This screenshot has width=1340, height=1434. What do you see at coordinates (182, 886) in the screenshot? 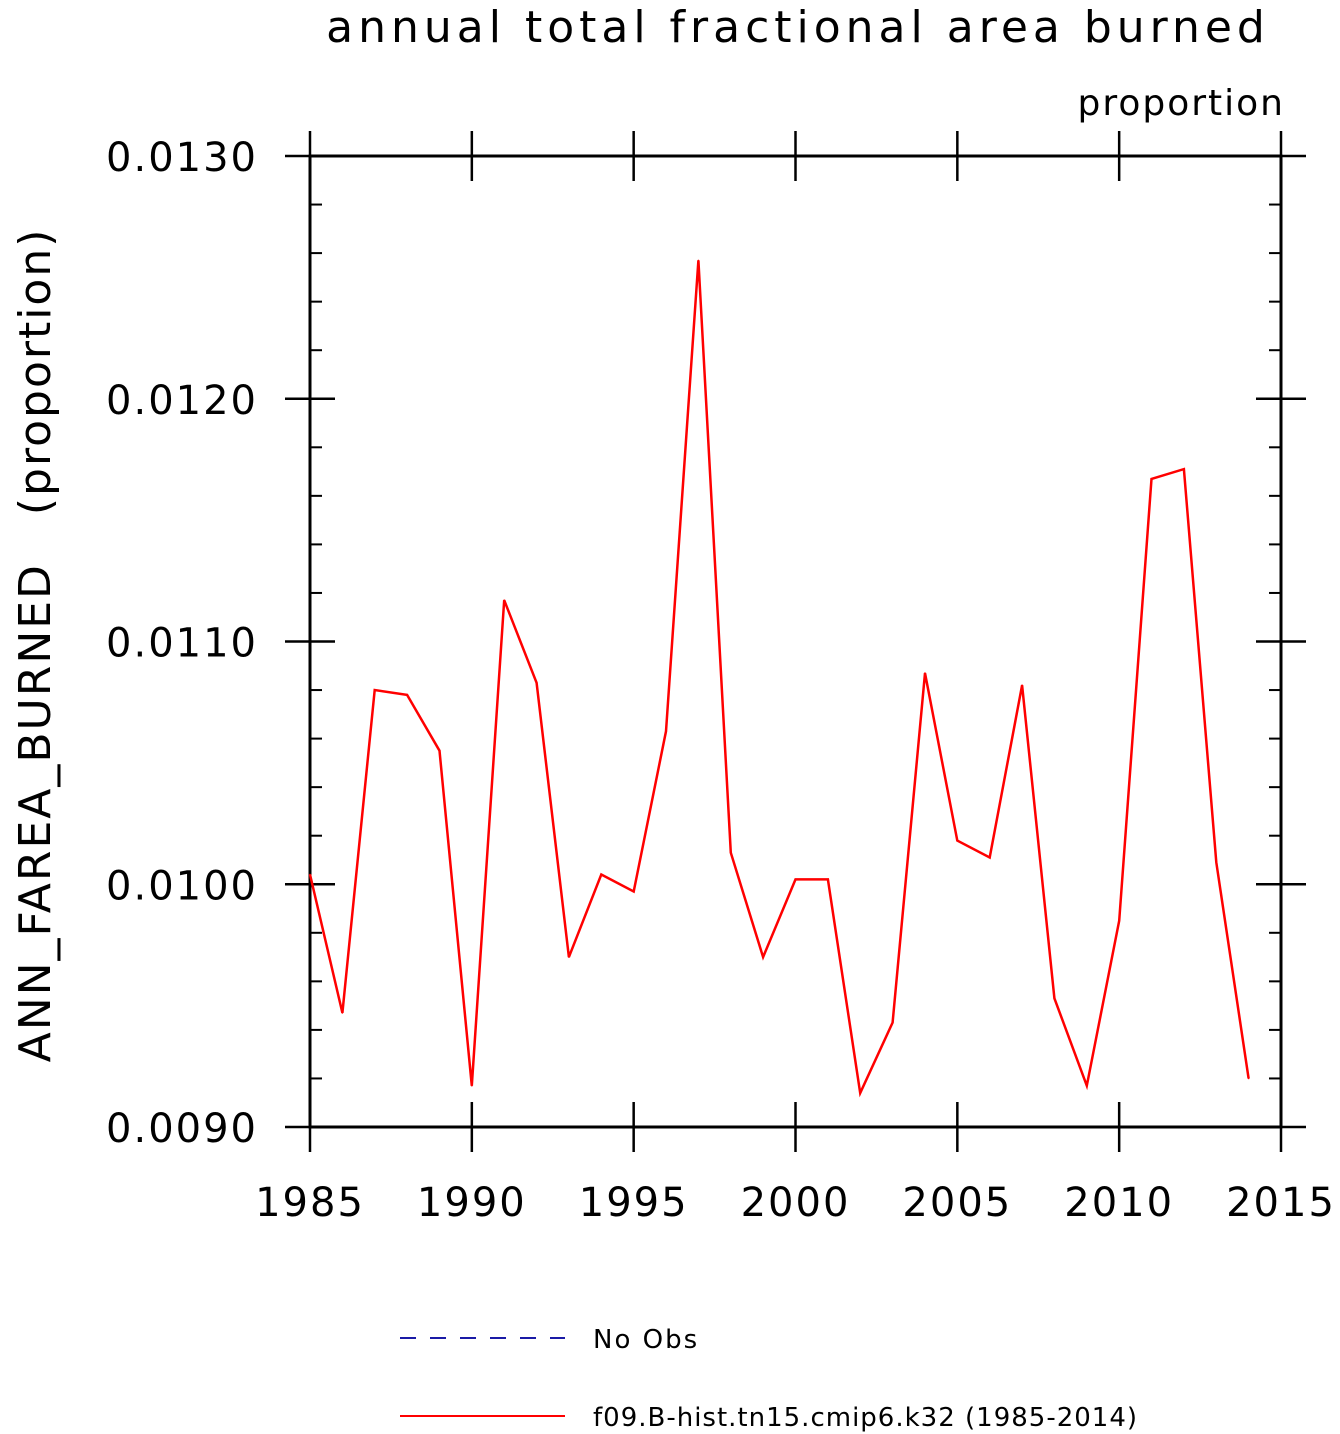
I see `y-tick-label: 0.0100` at bounding box center [182, 886].